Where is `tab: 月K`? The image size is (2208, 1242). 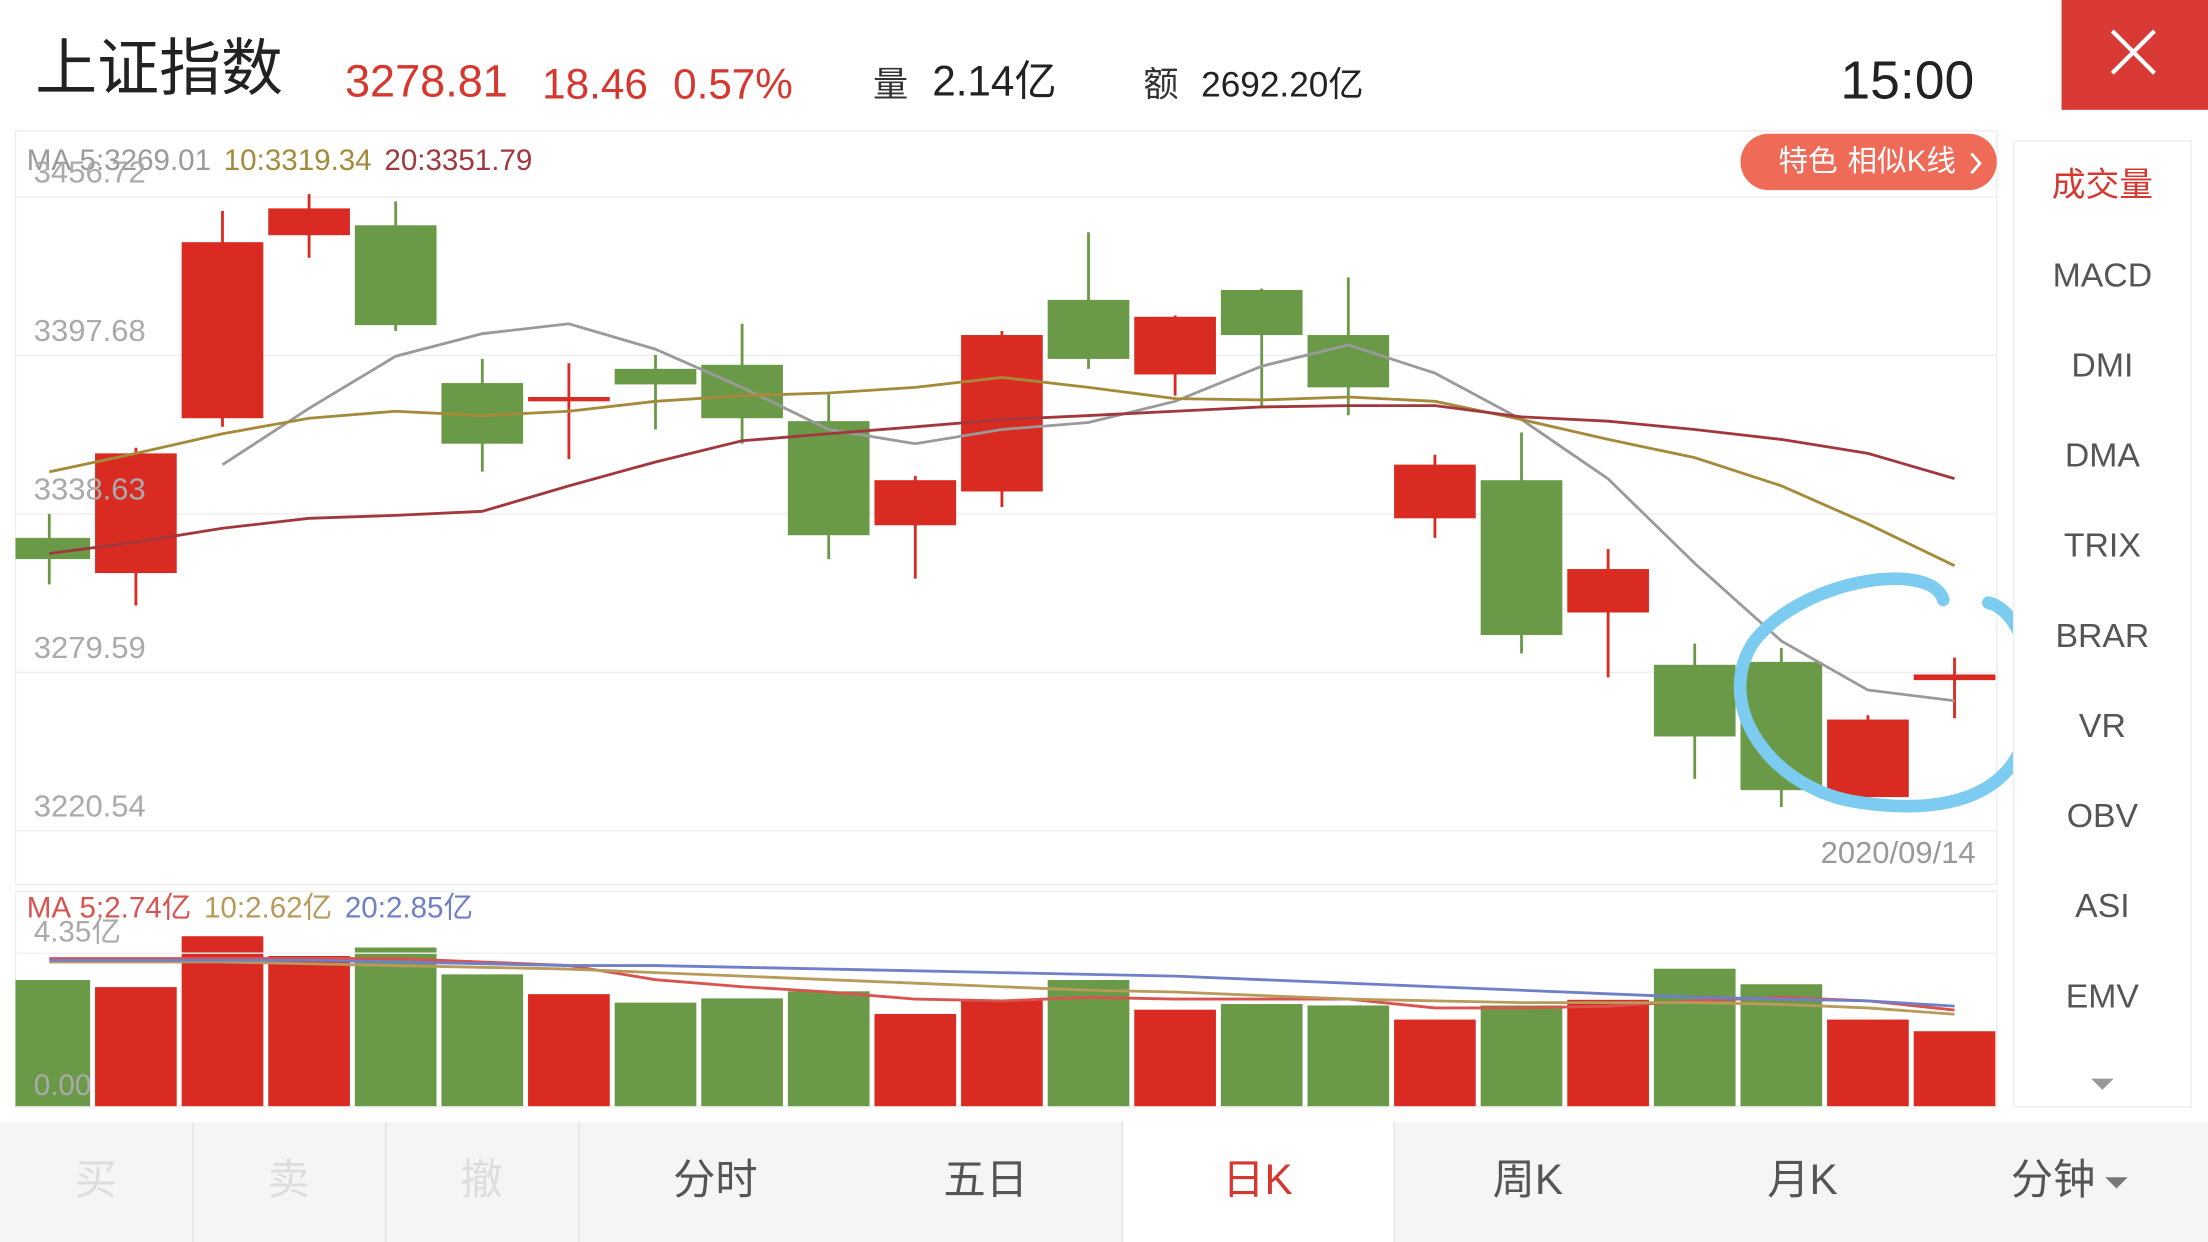 tab: 月K is located at coordinates (1802, 1179).